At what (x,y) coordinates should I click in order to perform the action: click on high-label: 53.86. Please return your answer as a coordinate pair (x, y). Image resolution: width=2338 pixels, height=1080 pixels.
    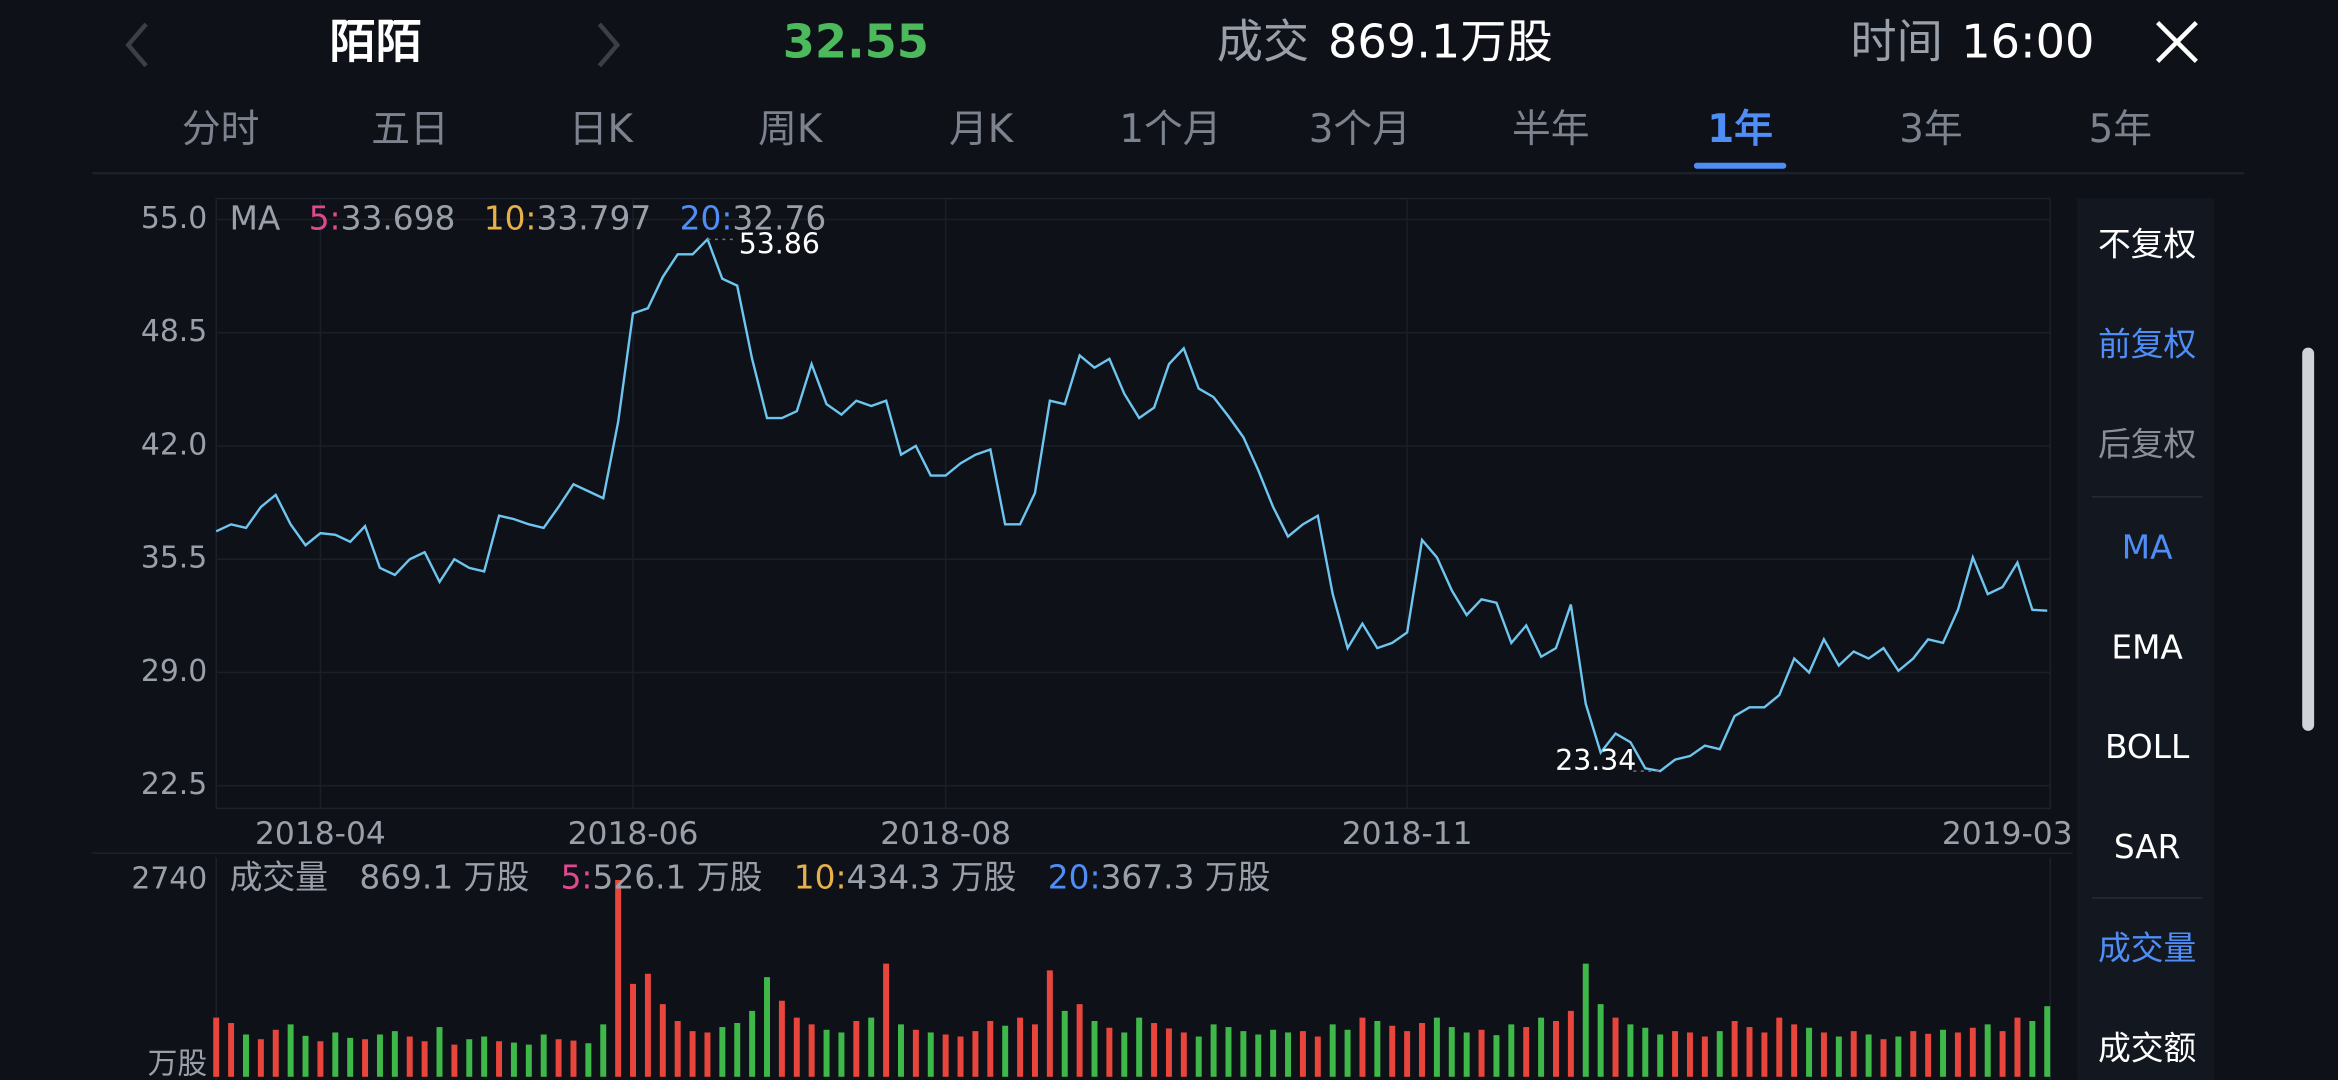
    Looking at the image, I should click on (779, 243).